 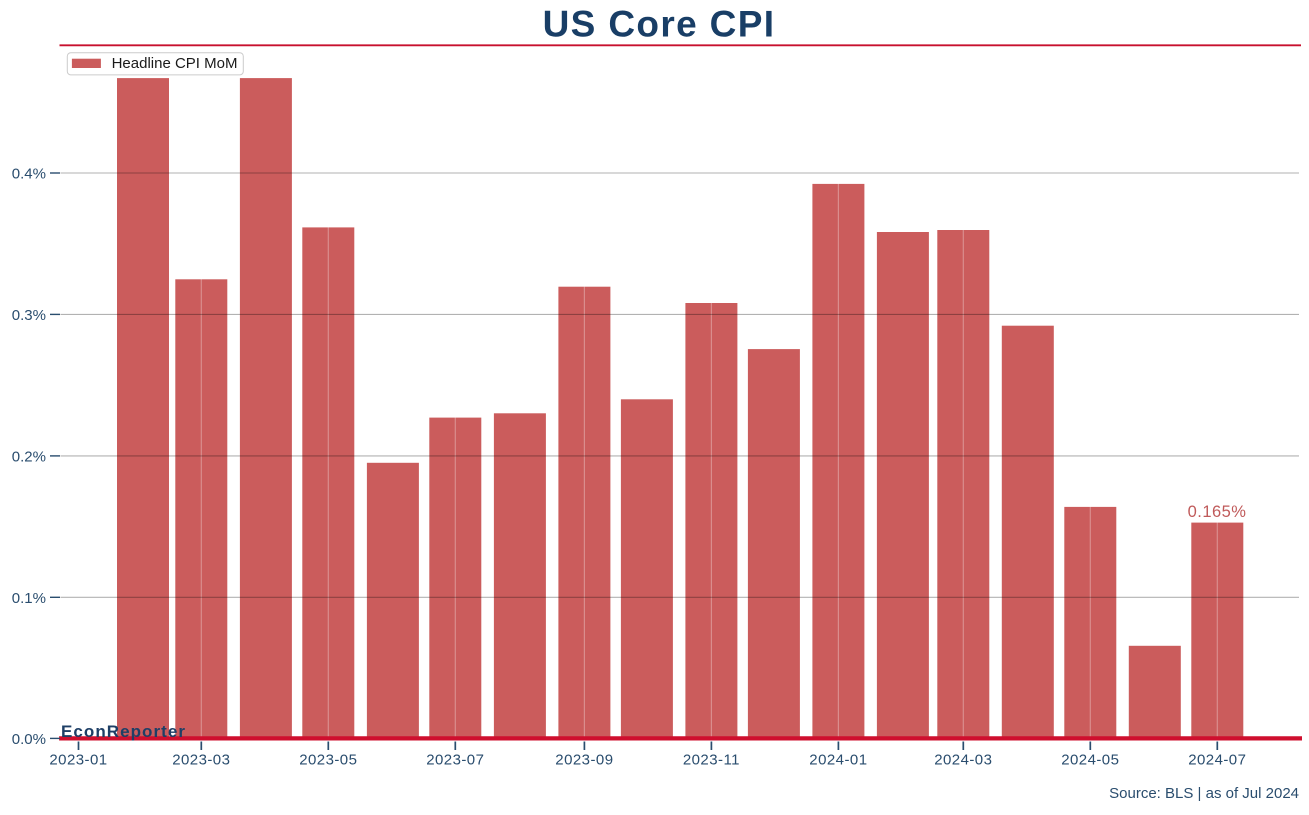 I want to click on svg-text: 2023-07, so click(x=455, y=760).